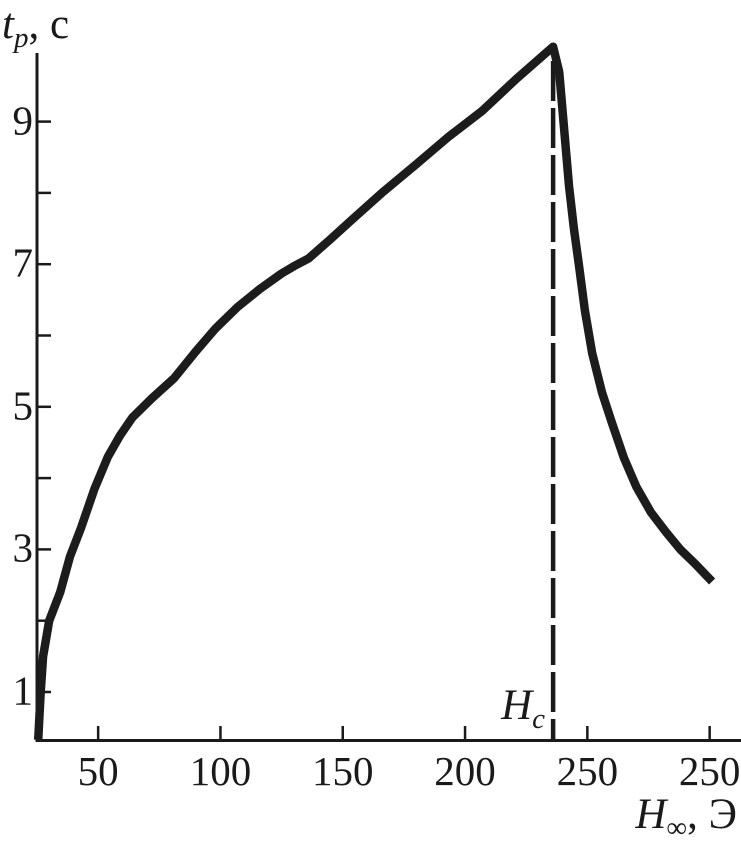 This screenshot has height=848, width=741. What do you see at coordinates (8, 24) in the screenshot?
I see `y-axis-symbol: t` at bounding box center [8, 24].